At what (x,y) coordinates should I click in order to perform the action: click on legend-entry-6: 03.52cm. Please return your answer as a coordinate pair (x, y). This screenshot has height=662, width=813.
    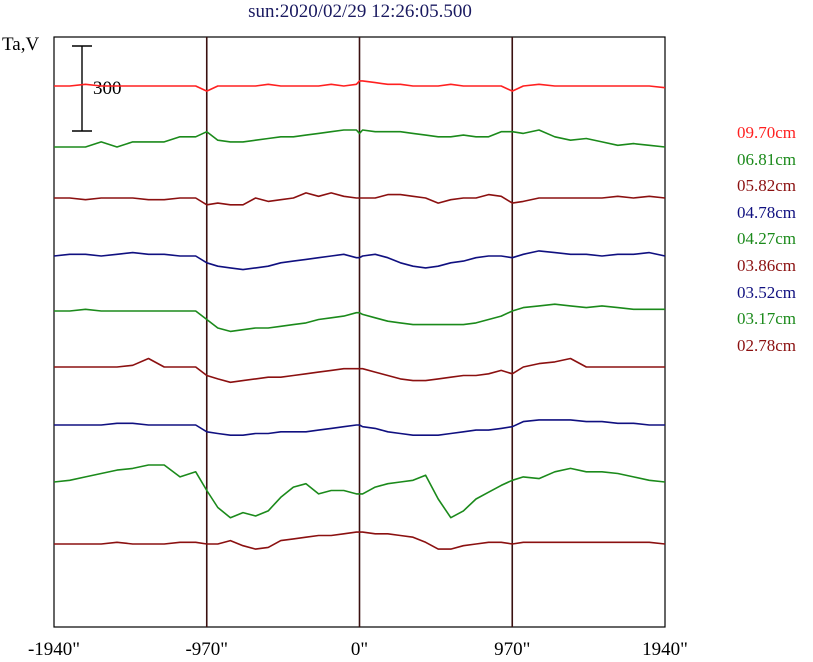
    Looking at the image, I should click on (767, 292).